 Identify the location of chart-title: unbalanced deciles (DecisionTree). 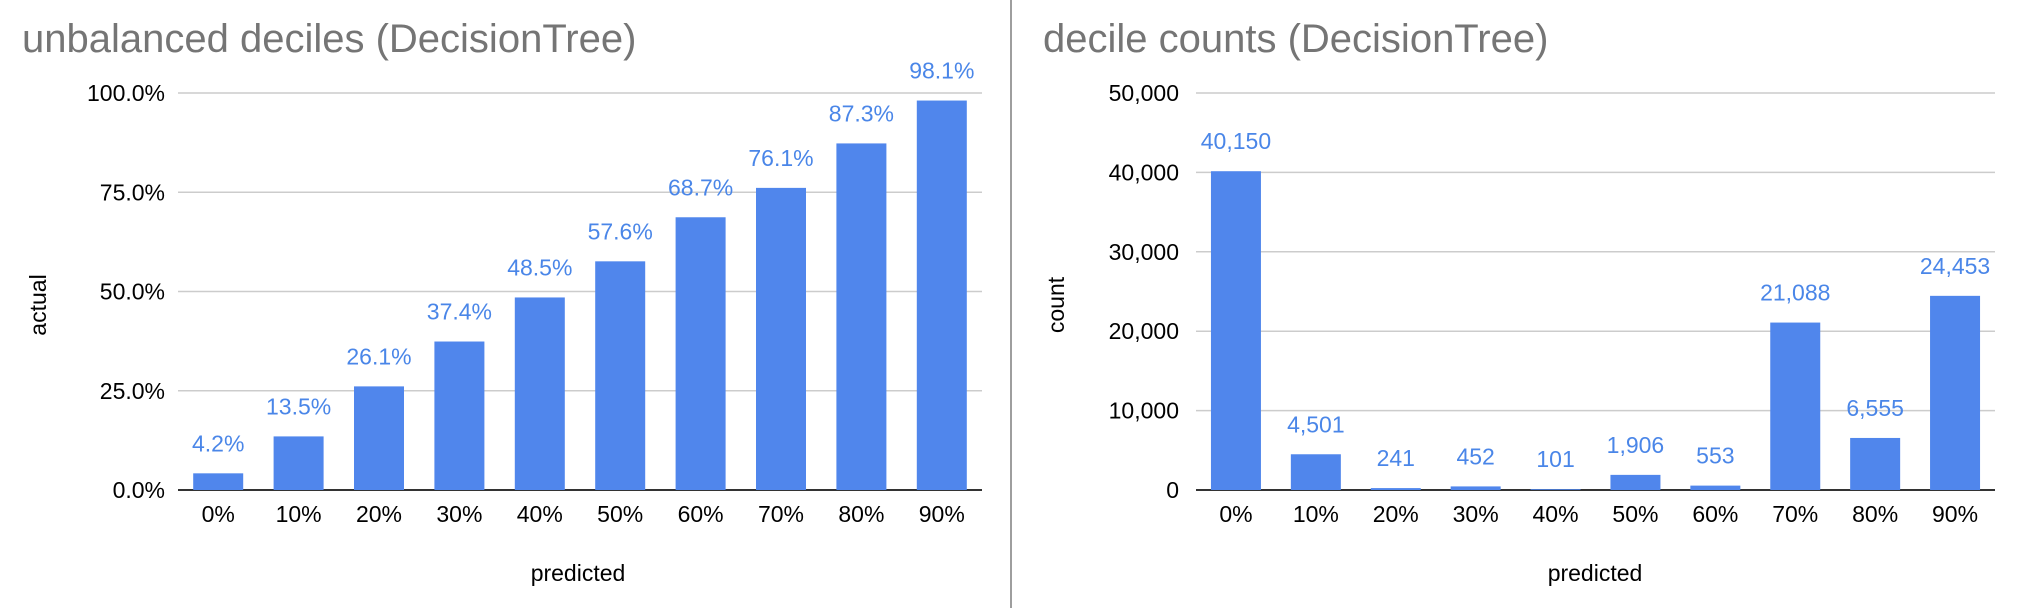
(329, 39).